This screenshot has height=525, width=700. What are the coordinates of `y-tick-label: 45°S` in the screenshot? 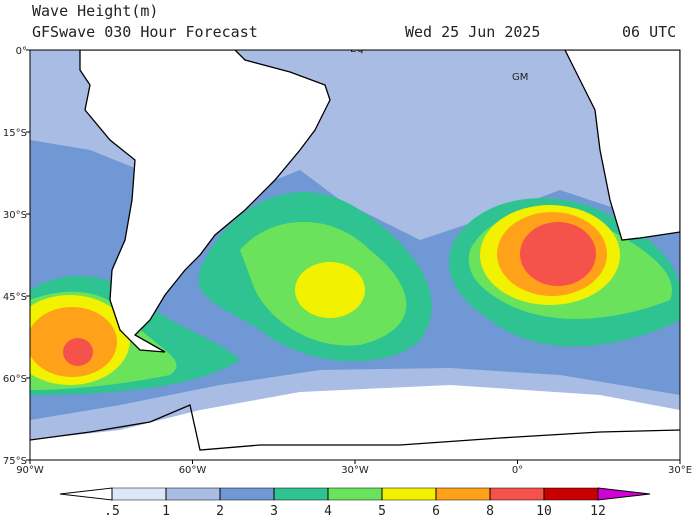 It's located at (15, 297).